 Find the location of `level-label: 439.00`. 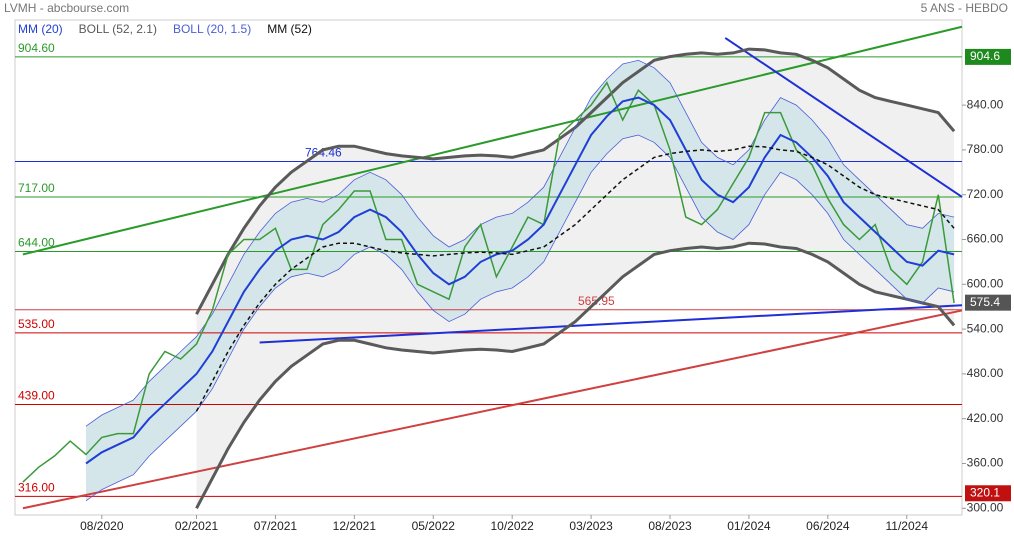

level-label: 439.00 is located at coordinates (36, 396).